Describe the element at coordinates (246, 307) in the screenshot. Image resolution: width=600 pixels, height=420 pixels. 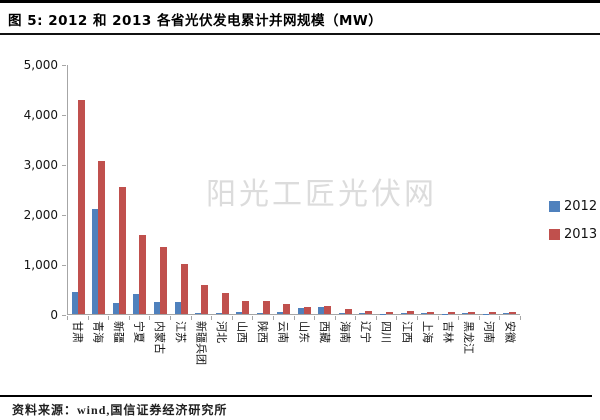
I see `bar-2013-山西` at that location.